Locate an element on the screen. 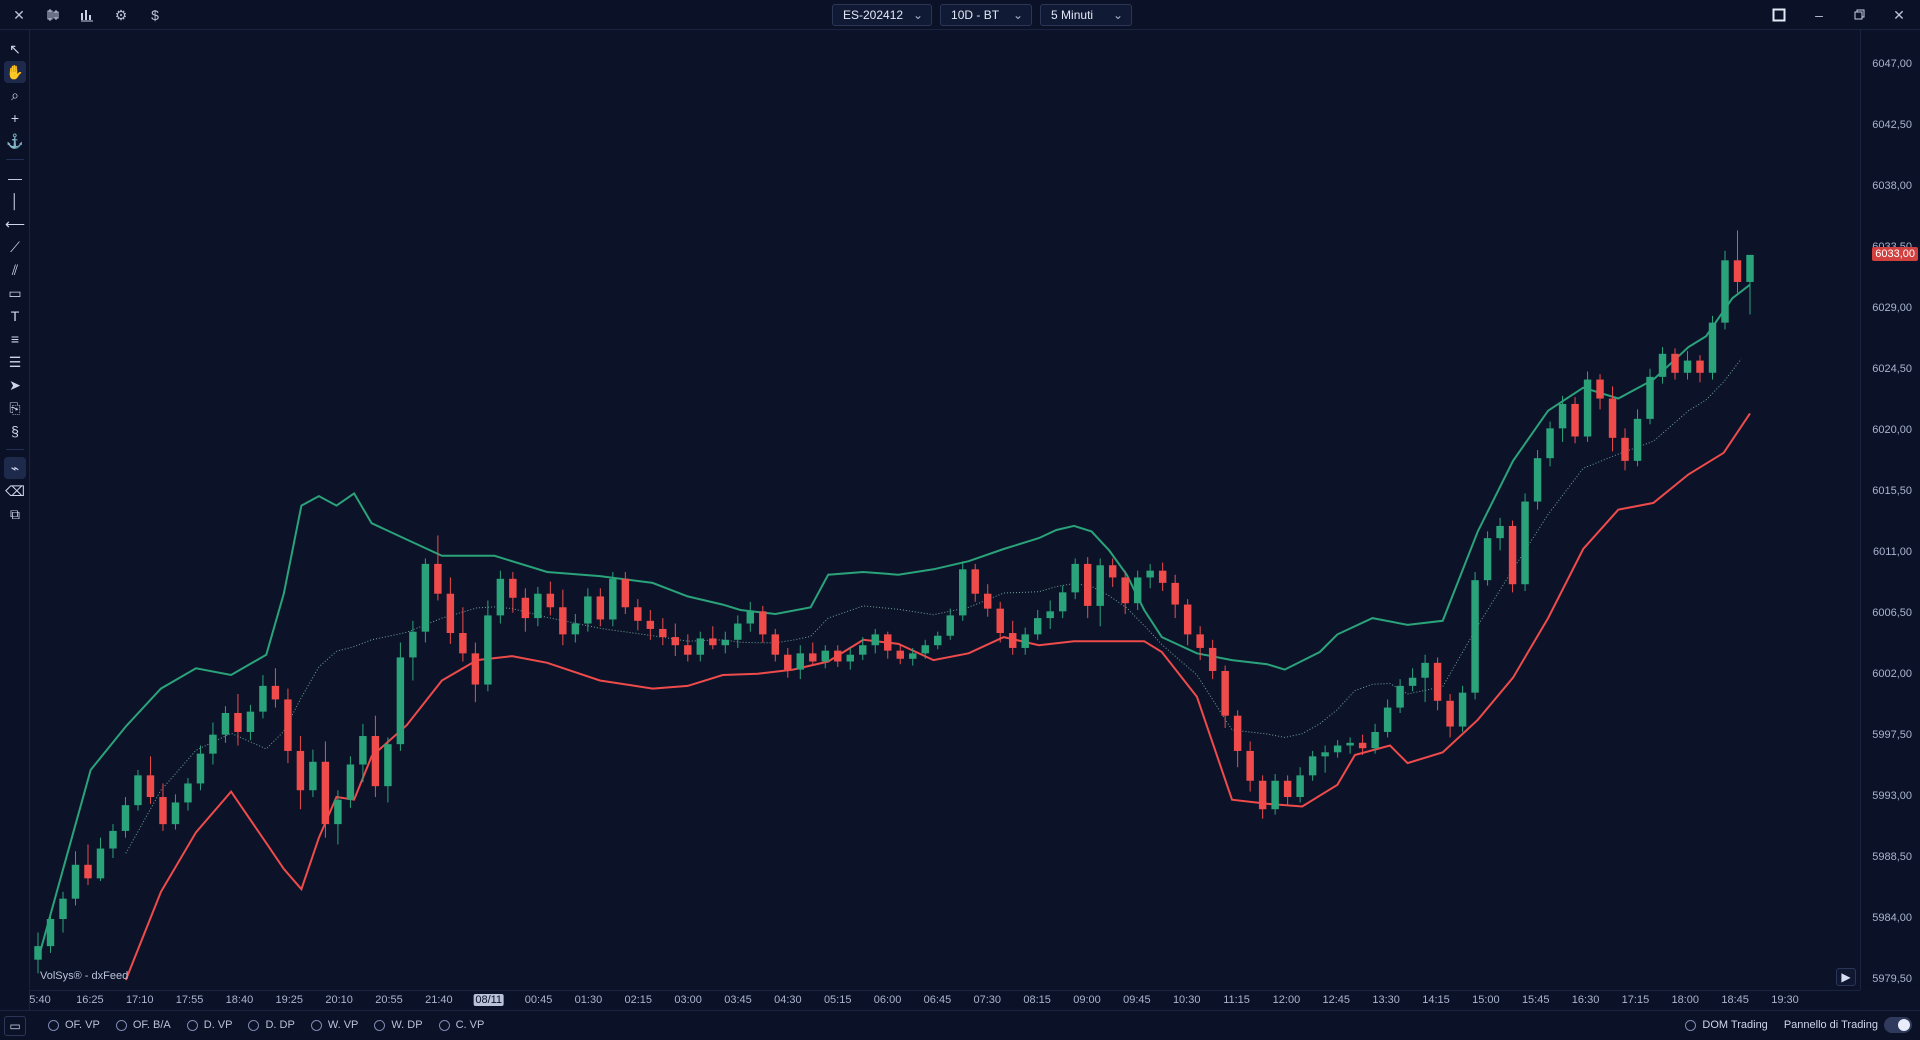  indicator-toggle: OF. VP is located at coordinates (74, 1025).